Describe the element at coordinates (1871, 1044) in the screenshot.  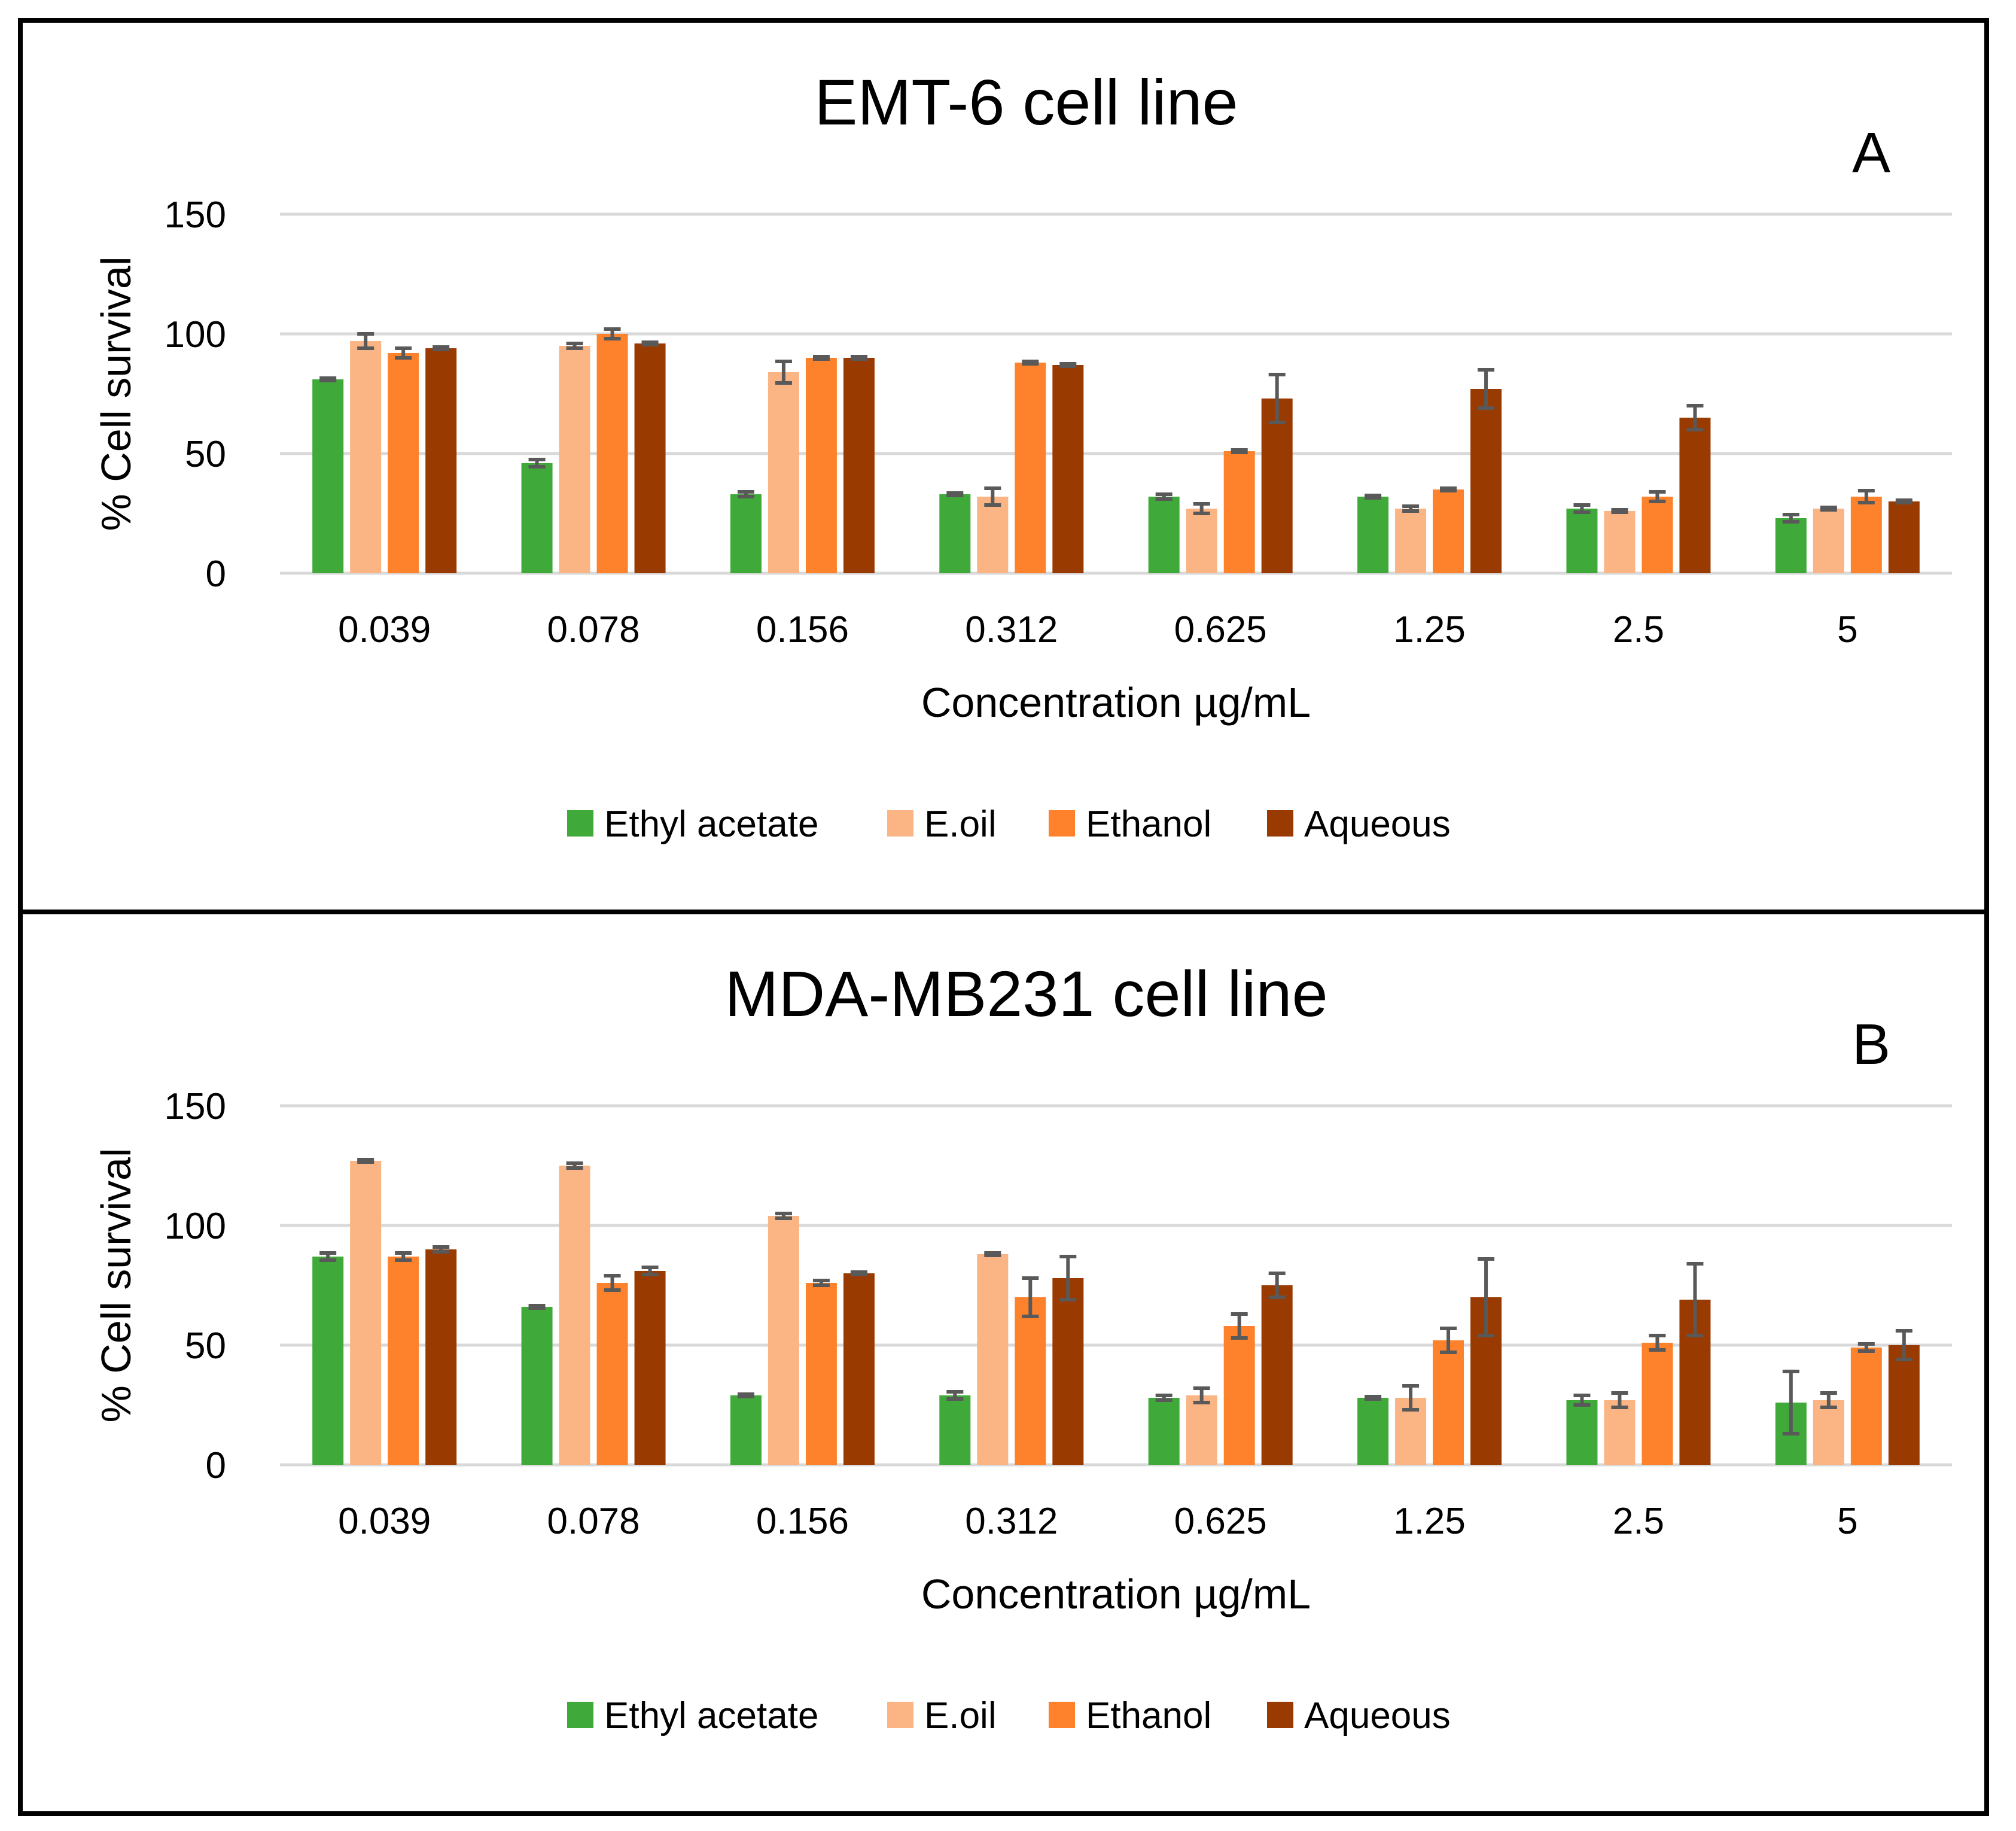
I see `panel-letter: B` at that location.